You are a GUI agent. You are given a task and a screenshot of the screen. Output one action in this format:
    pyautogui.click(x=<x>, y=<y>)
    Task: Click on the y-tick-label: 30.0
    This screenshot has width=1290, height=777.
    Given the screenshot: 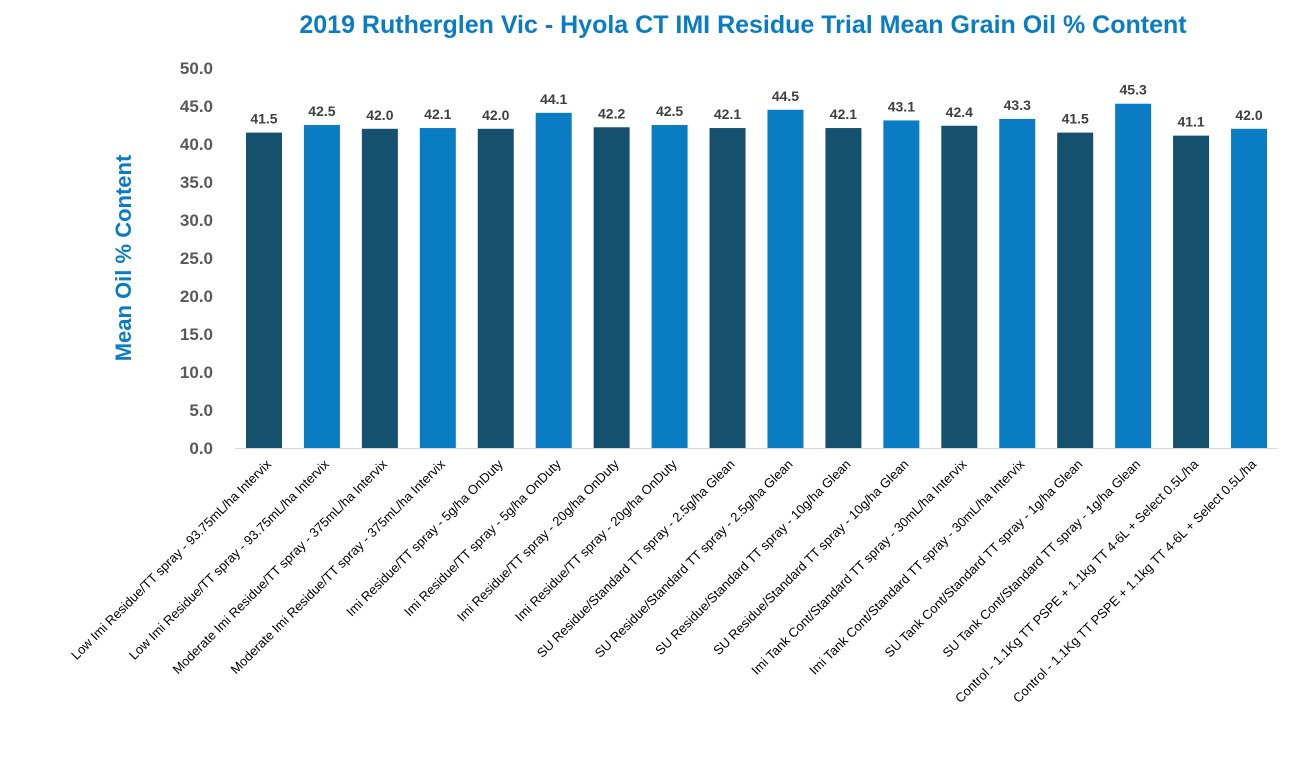 What is the action you would take?
    pyautogui.click(x=196, y=220)
    